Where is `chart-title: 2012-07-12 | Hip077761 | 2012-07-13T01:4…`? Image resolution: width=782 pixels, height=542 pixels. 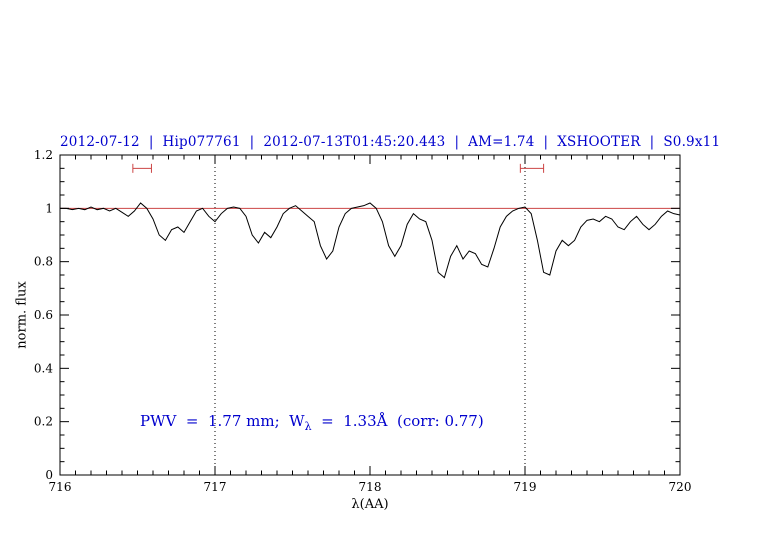
chart-title: 2012-07-12 | Hip077761 | 2012-07-13T01:4… is located at coordinates (390, 142).